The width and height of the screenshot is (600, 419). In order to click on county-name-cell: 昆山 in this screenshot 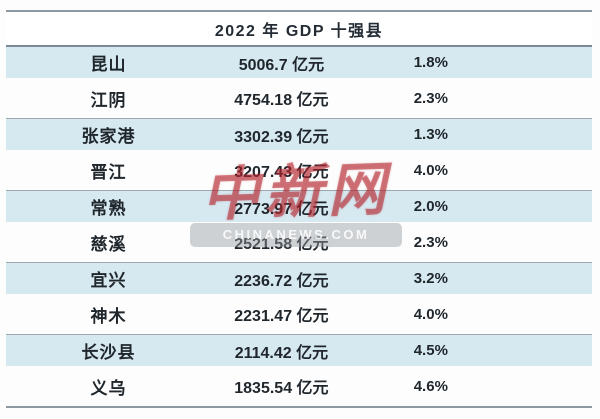, I will do `click(108, 64)`.